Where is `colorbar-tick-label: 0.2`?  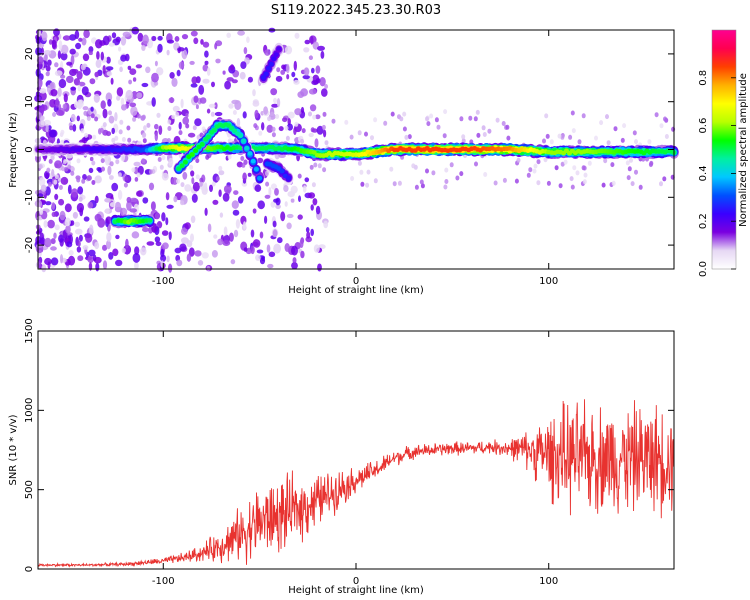 colorbar-tick-label: 0.2 is located at coordinates (703, 221).